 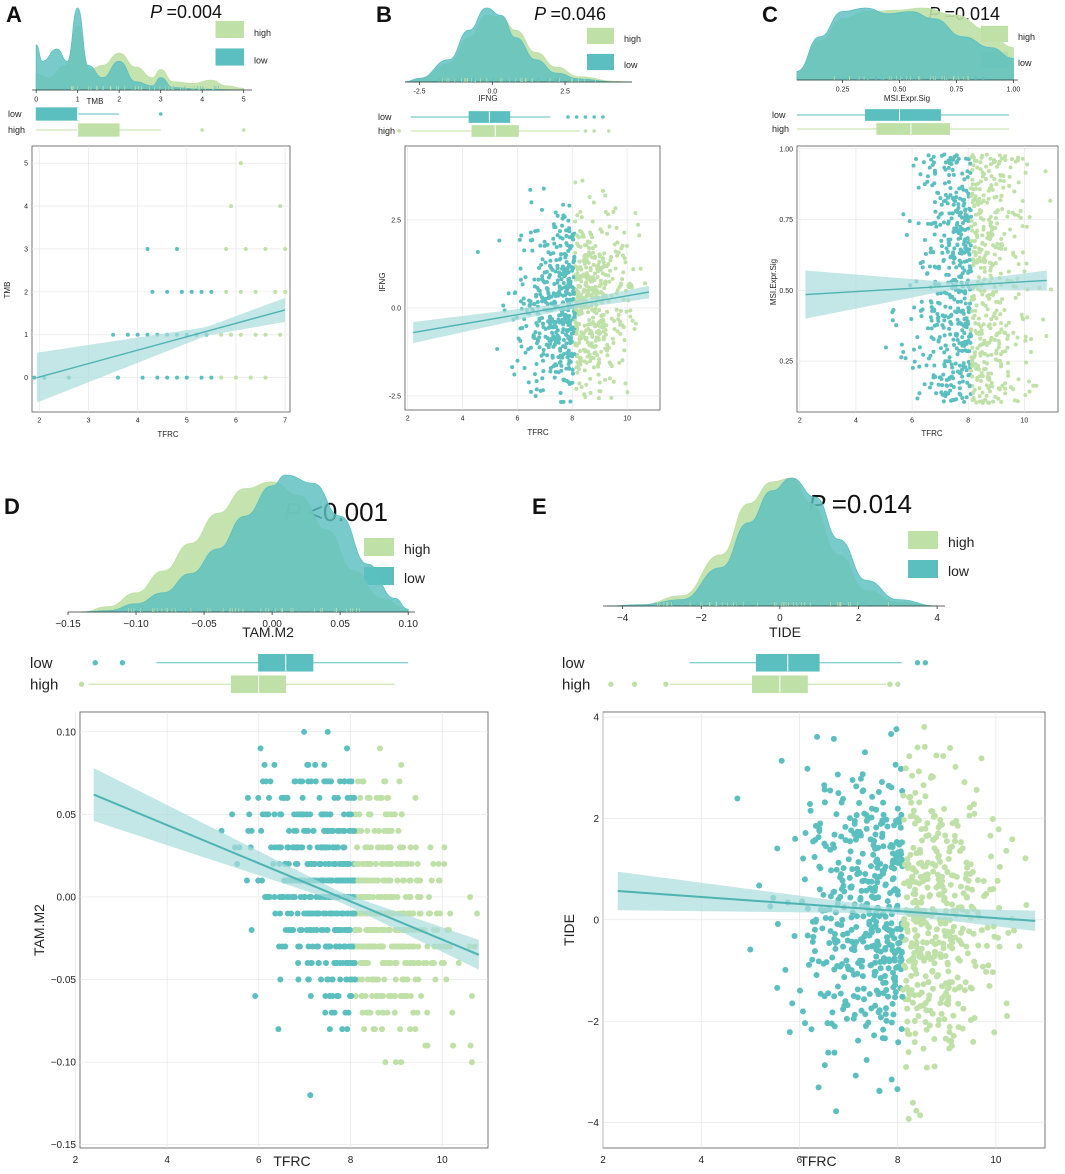 What do you see at coordinates (236, 421) in the screenshot?
I see `scatter-x-tick-label: 6` at bounding box center [236, 421].